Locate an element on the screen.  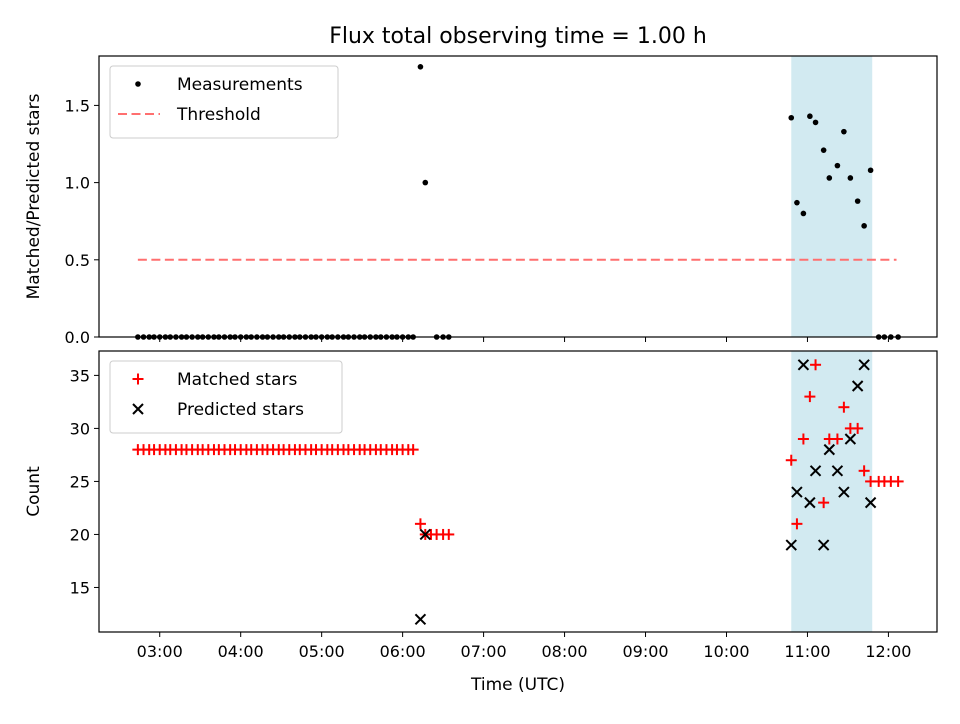
bottom-y-tick-label: 25 is located at coordinates (80, 481).